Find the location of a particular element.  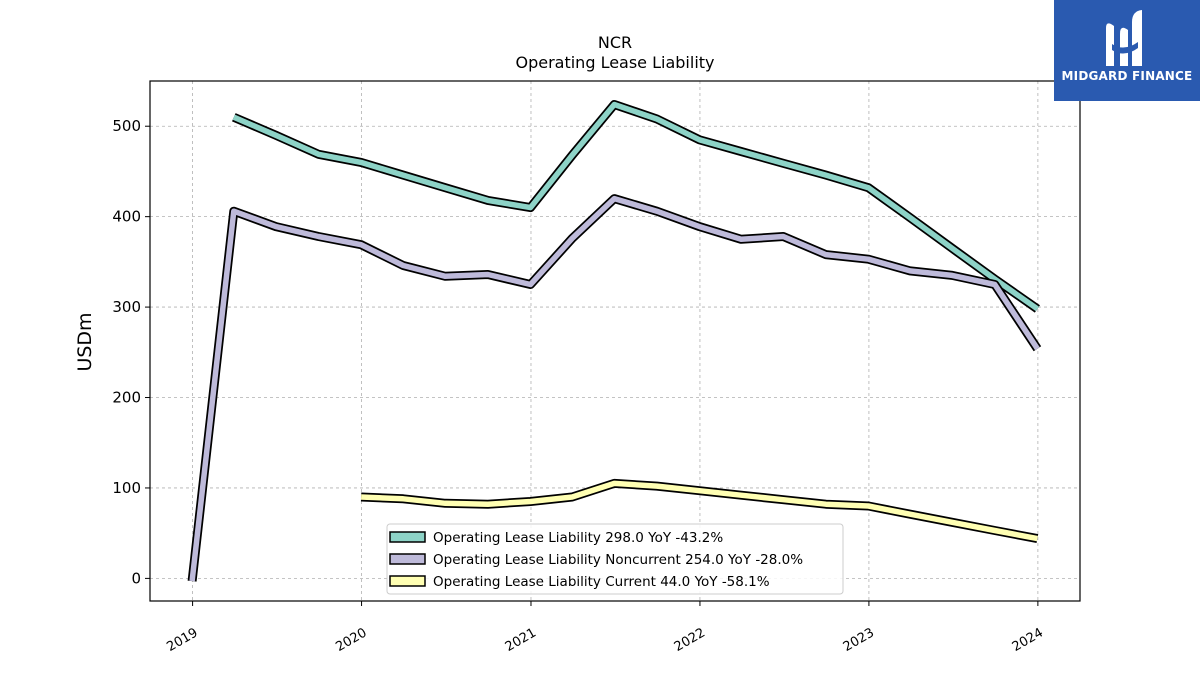

legend-box is located at coordinates (615, 559).